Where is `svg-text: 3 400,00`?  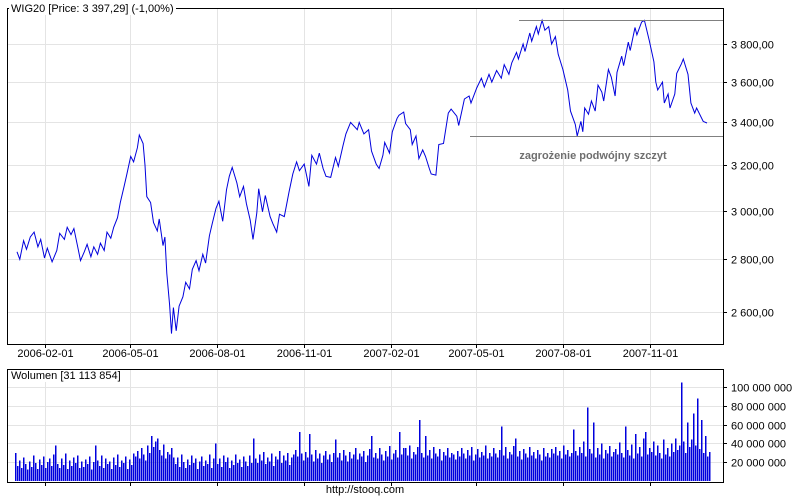 svg-text: 3 400,00 is located at coordinates (752, 124).